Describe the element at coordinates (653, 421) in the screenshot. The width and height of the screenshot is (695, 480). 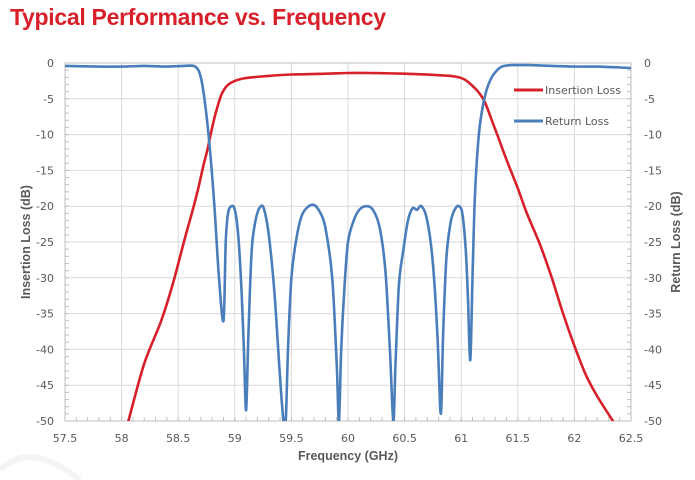
I see `y2-tick-label: -50` at that location.